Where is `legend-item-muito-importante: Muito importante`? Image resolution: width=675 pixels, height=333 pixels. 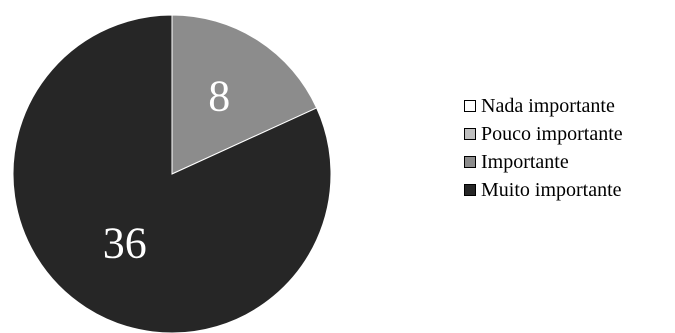 legend-item-muito-importante: Muito importante is located at coordinates (543, 190).